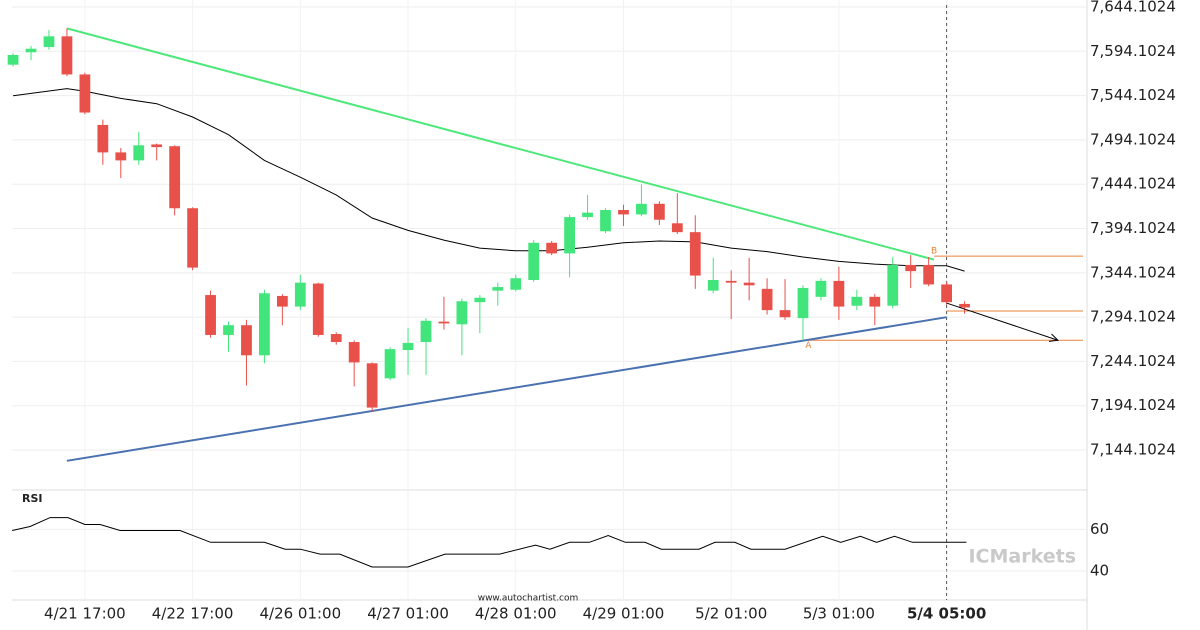  Describe the element at coordinates (1133, 95) in the screenshot. I see `y-tick-label: 7,544.1024` at that location.